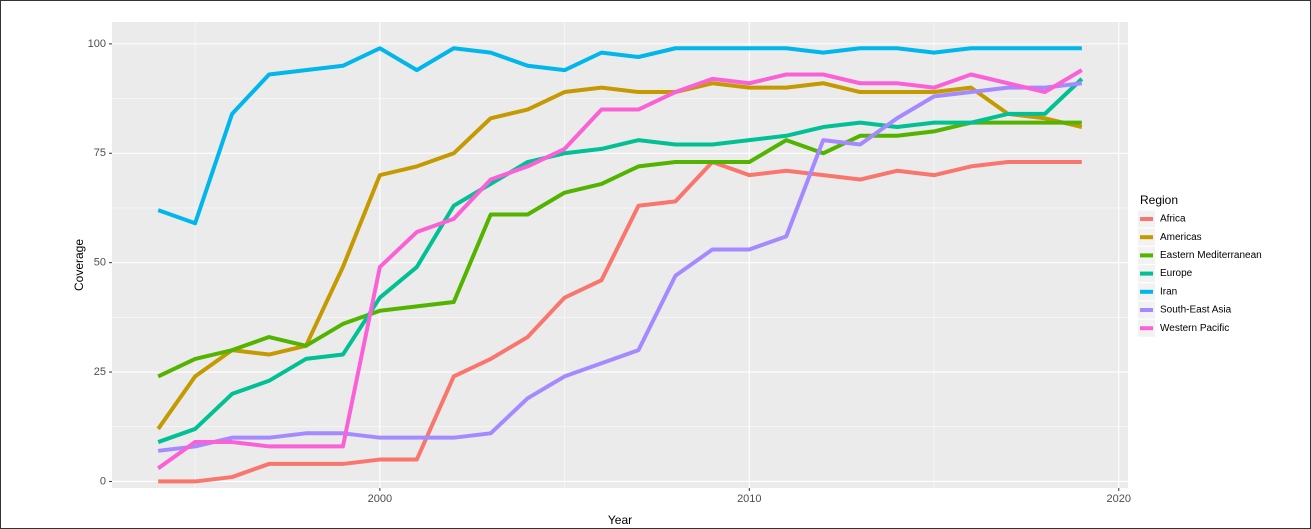 Image resolution: width=1311 pixels, height=529 pixels. What do you see at coordinates (749, 499) in the screenshot?
I see `x-tick-label: 2010` at bounding box center [749, 499].